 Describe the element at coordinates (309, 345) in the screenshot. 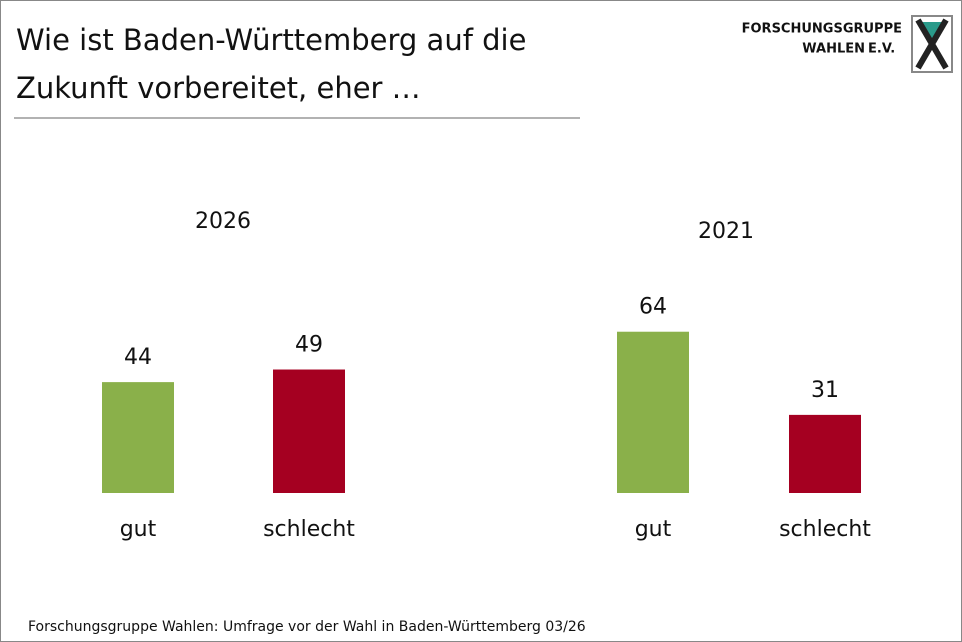

I see `value-label: 49` at that location.